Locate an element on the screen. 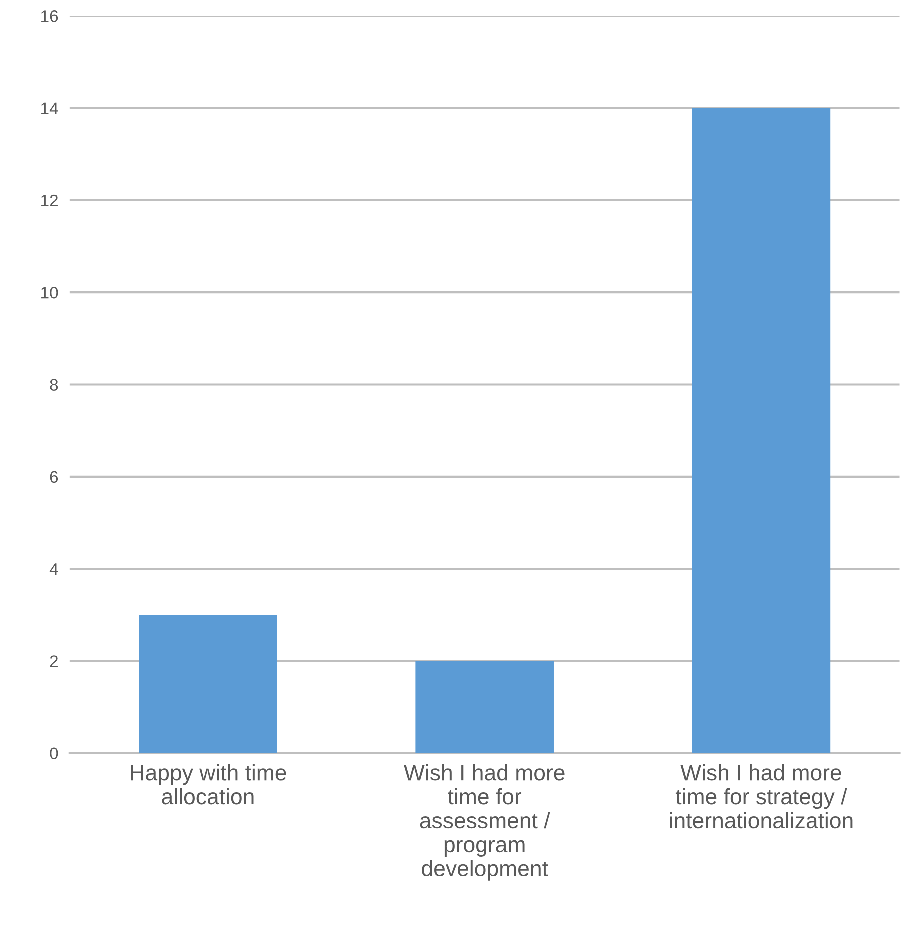 This screenshot has height=950, width=920. y-tick-label: 14 is located at coordinates (50, 108).